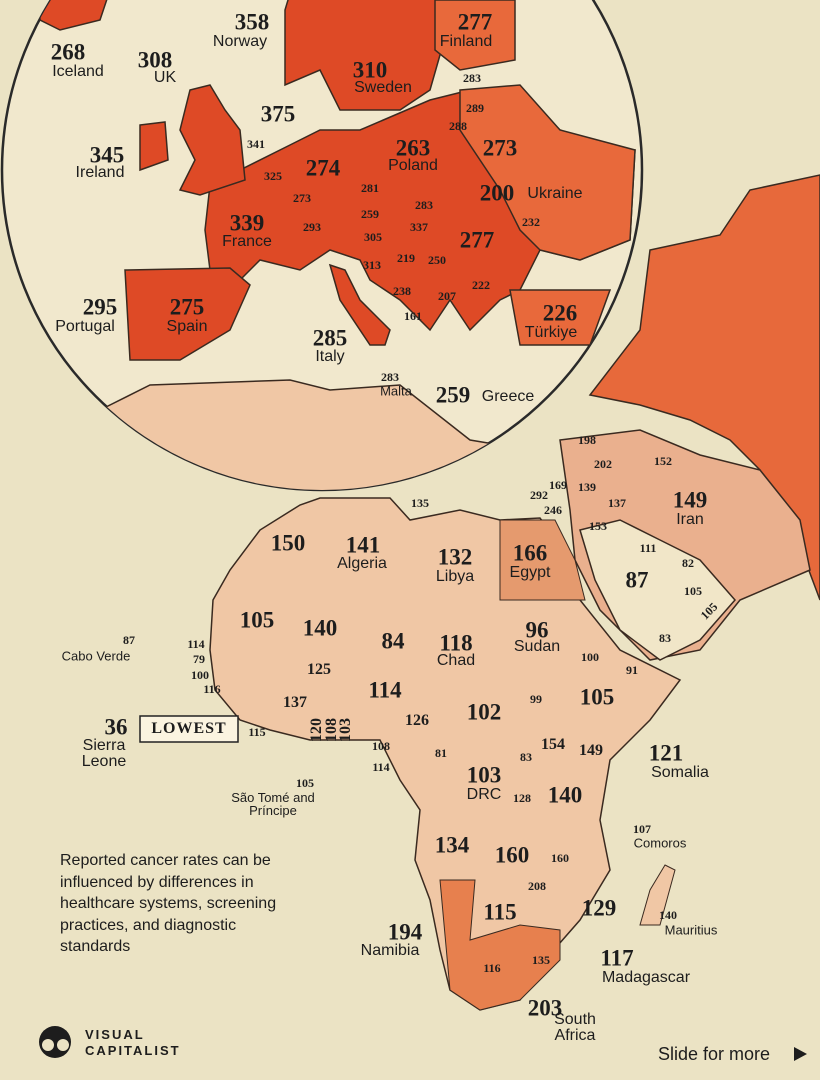 The width and height of the screenshot is (820, 1080). What do you see at coordinates (396, 391) in the screenshot?
I see `country-name: Malta` at bounding box center [396, 391].